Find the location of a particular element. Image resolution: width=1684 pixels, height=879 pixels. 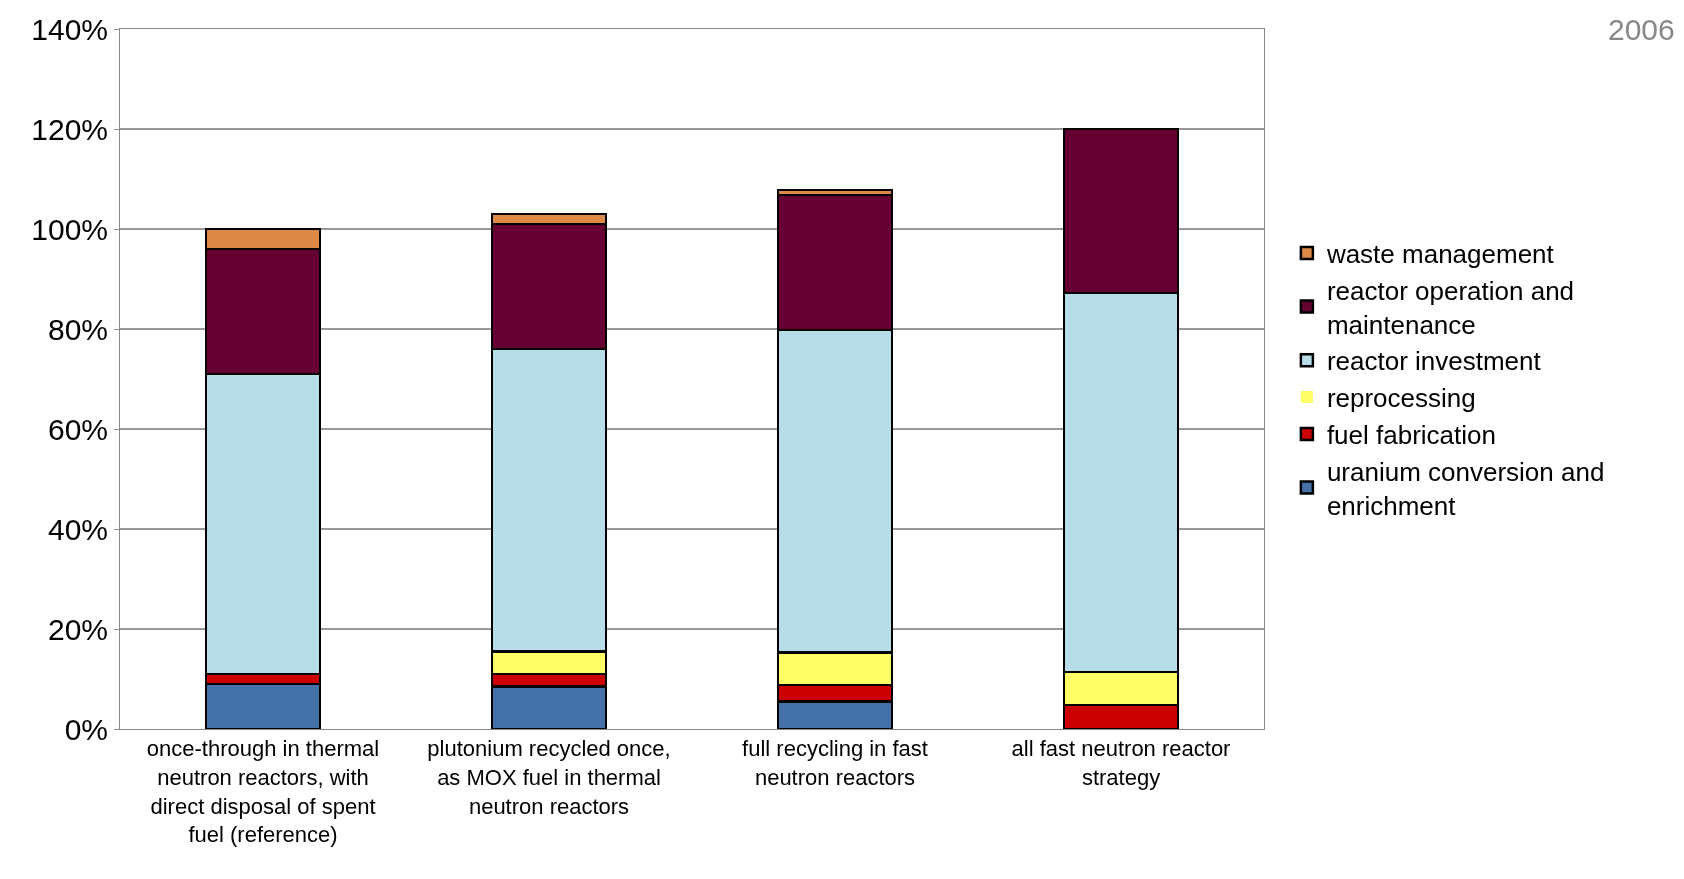

y-tick-label: 40% is located at coordinates (77, 529).